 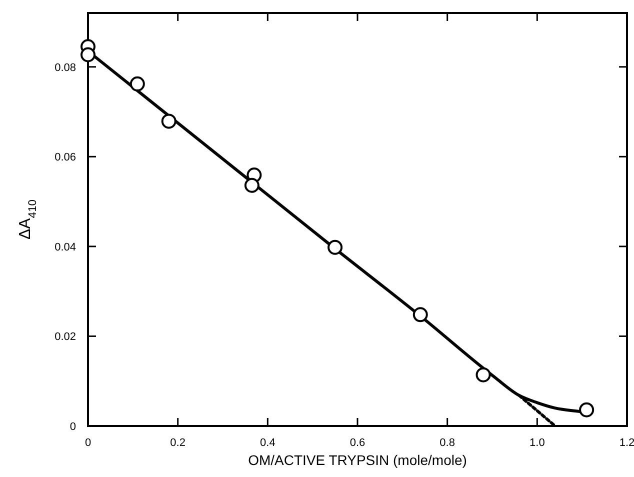 What do you see at coordinates (626, 443) in the screenshot?
I see `x-tick-label: 1.2` at bounding box center [626, 443].